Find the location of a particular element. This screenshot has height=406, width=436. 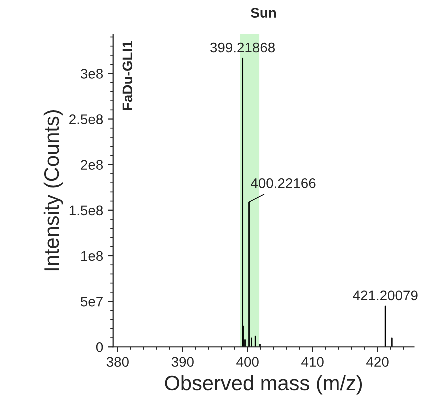

x-axis-title: Observed mass (m/z) is located at coordinates (263, 385).